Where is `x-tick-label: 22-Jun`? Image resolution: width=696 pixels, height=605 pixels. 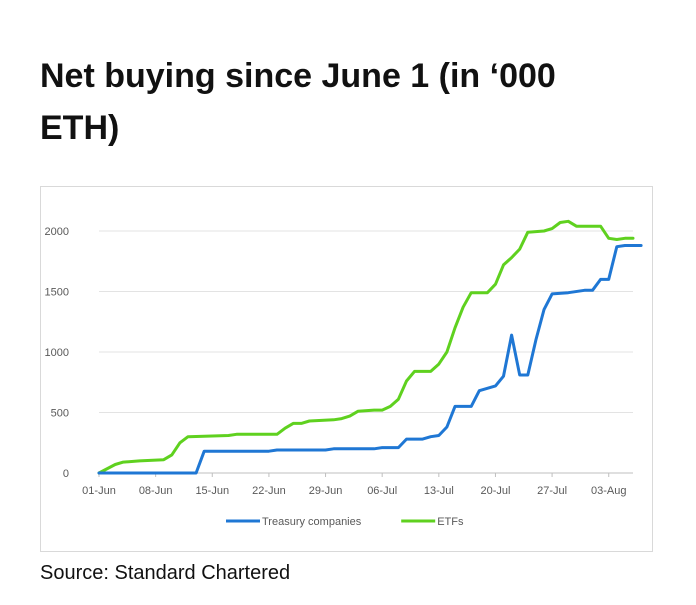
x-tick-label: 22-Jun is located at coordinates (269, 491).